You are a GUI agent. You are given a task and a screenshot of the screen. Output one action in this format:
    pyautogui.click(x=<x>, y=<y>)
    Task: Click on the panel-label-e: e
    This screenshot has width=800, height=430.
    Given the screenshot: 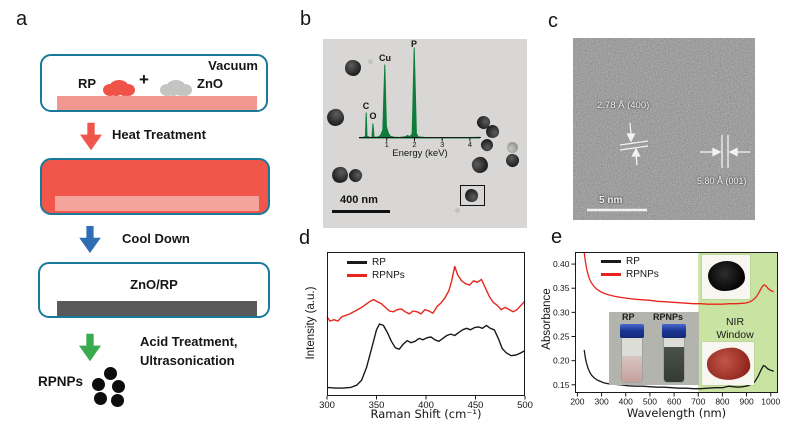 What is the action you would take?
    pyautogui.click(x=557, y=237)
    